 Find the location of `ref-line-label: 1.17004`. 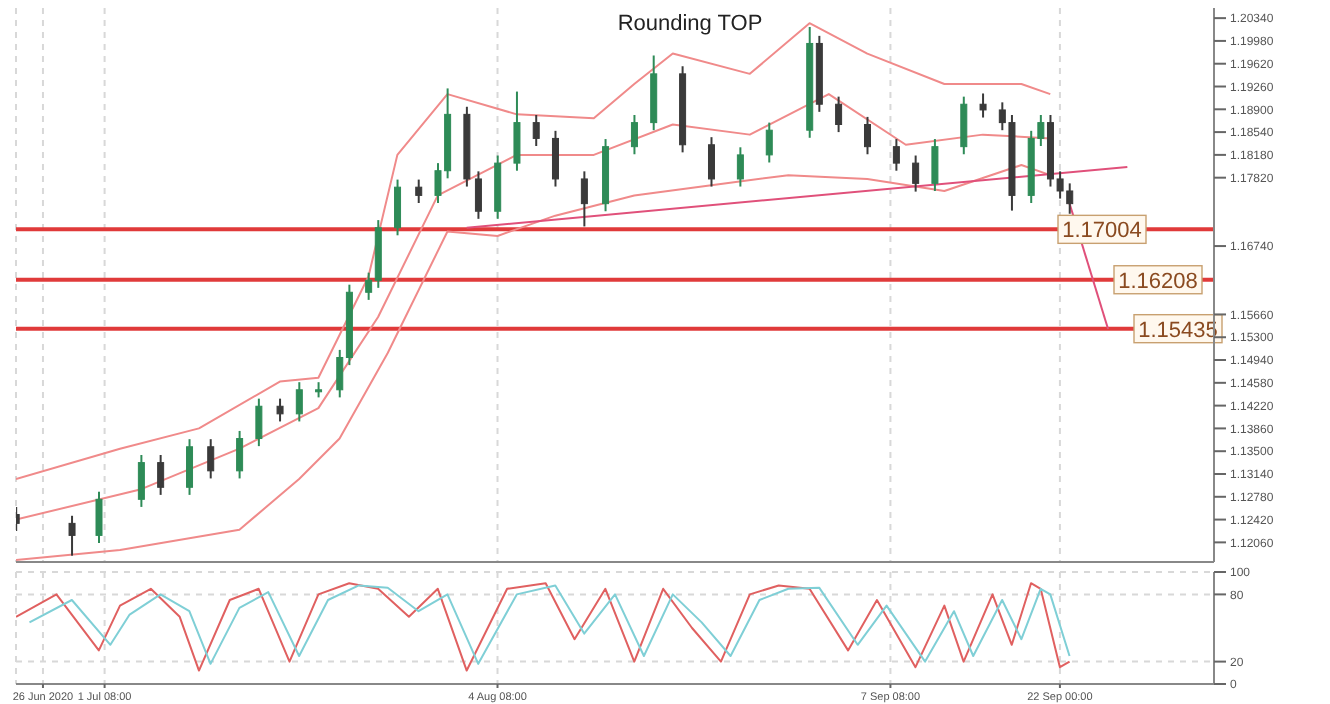

ref-line-label: 1.17004 is located at coordinates (1102, 231).